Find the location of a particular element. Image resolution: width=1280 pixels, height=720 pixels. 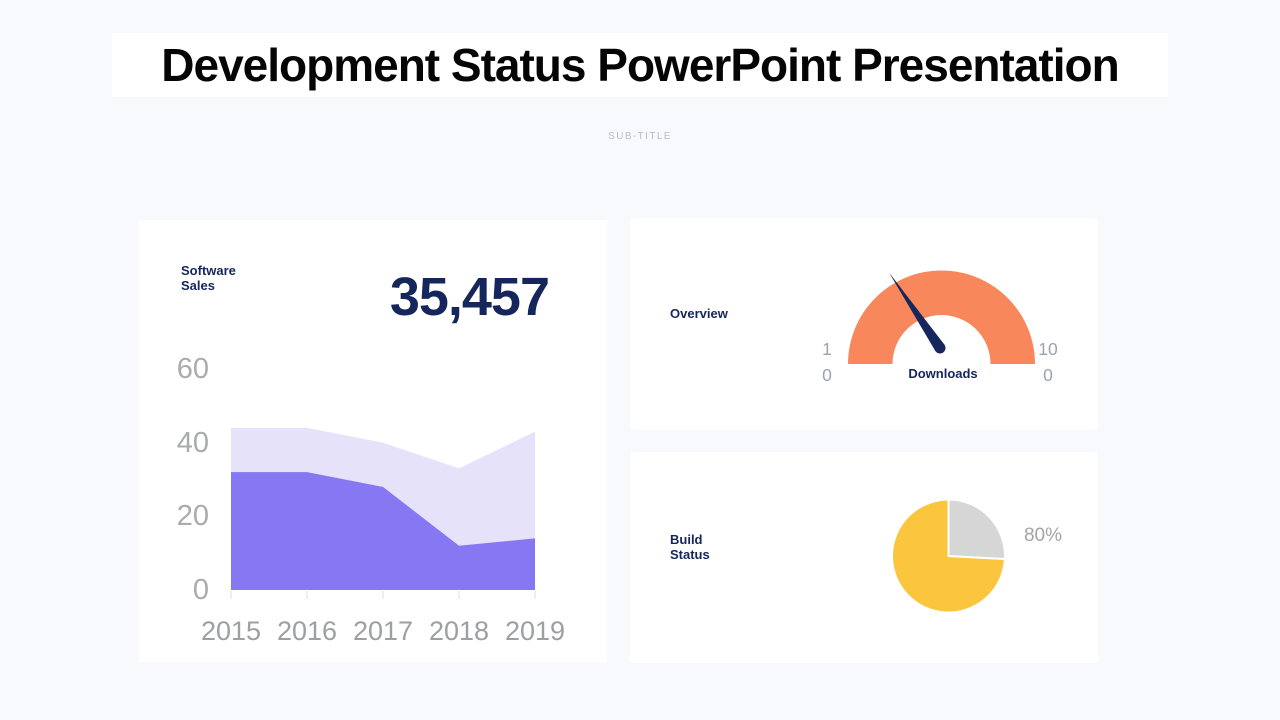

build-status-pie-chart is located at coordinates (948, 556).